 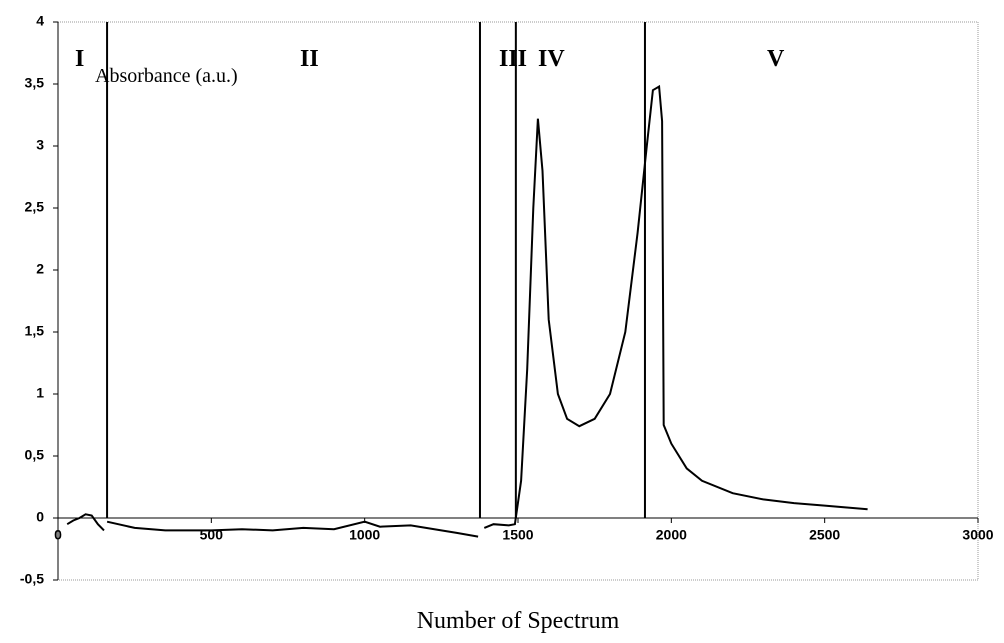 What do you see at coordinates (40, 269) in the screenshot?
I see `y-tick-label: 2` at bounding box center [40, 269].